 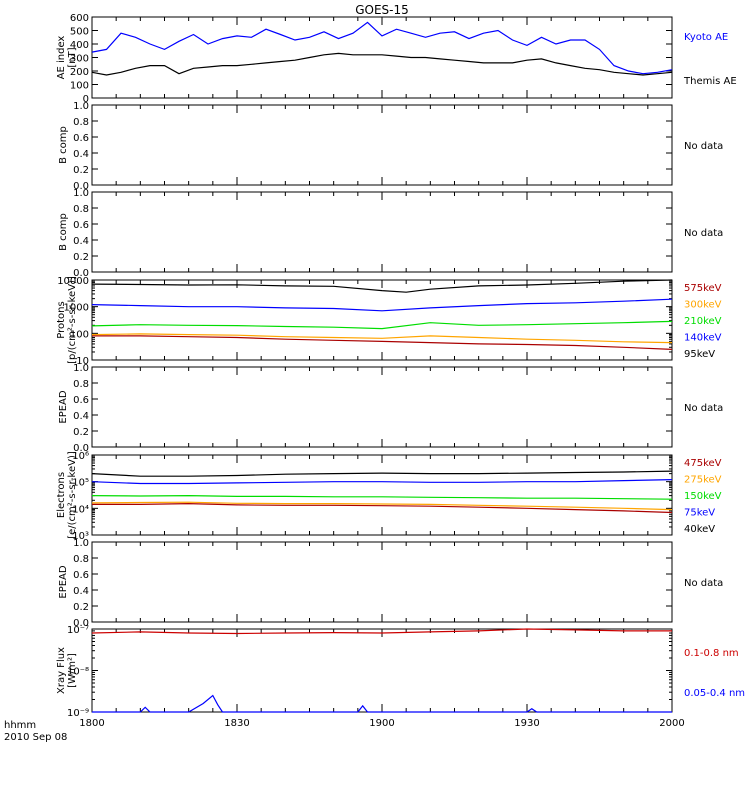 I want to click on y-axis-label: AE index[nT], so click(x=67, y=58).